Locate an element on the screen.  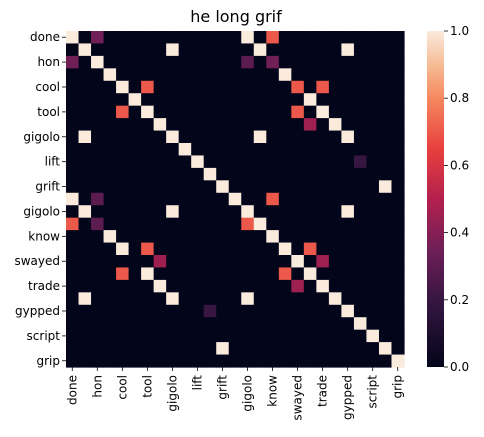
colorbar-tick-label: 0.4 is located at coordinates (459, 233).